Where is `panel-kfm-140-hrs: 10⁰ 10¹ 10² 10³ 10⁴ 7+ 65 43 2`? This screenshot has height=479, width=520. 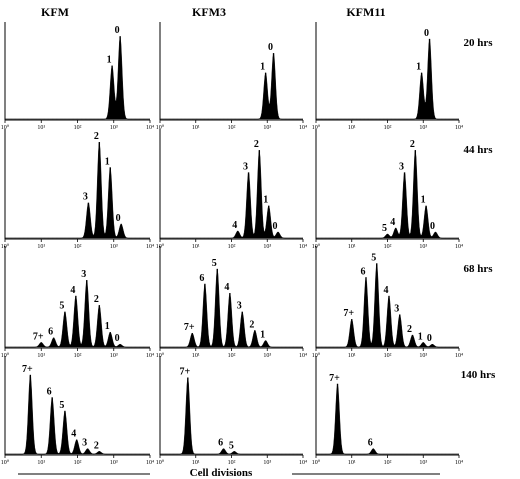
panel-kfm-140-hrs: 10⁰ 10¹ 10² 10³ 10⁴ 7+ 65 43 2 is located at coordinates (77, 411).